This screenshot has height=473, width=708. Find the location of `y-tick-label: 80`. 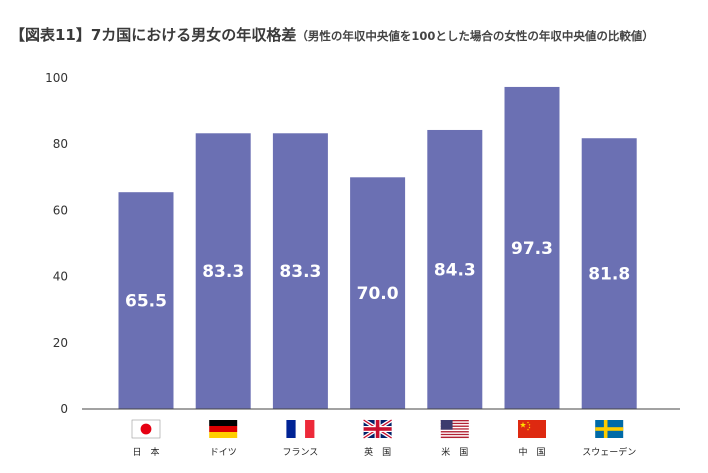

y-tick-label: 80 is located at coordinates (60, 144).